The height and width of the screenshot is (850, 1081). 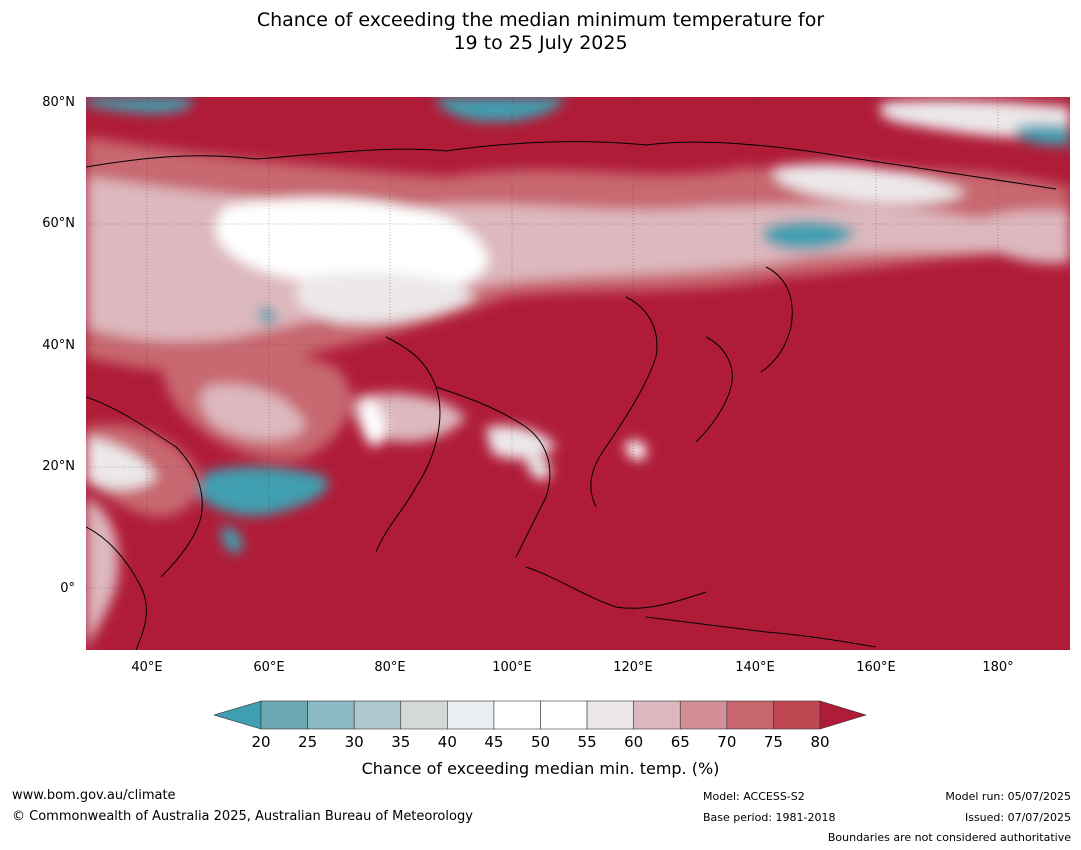 What do you see at coordinates (633, 667) in the screenshot?
I see `lon-label-120e: 120°E` at bounding box center [633, 667].